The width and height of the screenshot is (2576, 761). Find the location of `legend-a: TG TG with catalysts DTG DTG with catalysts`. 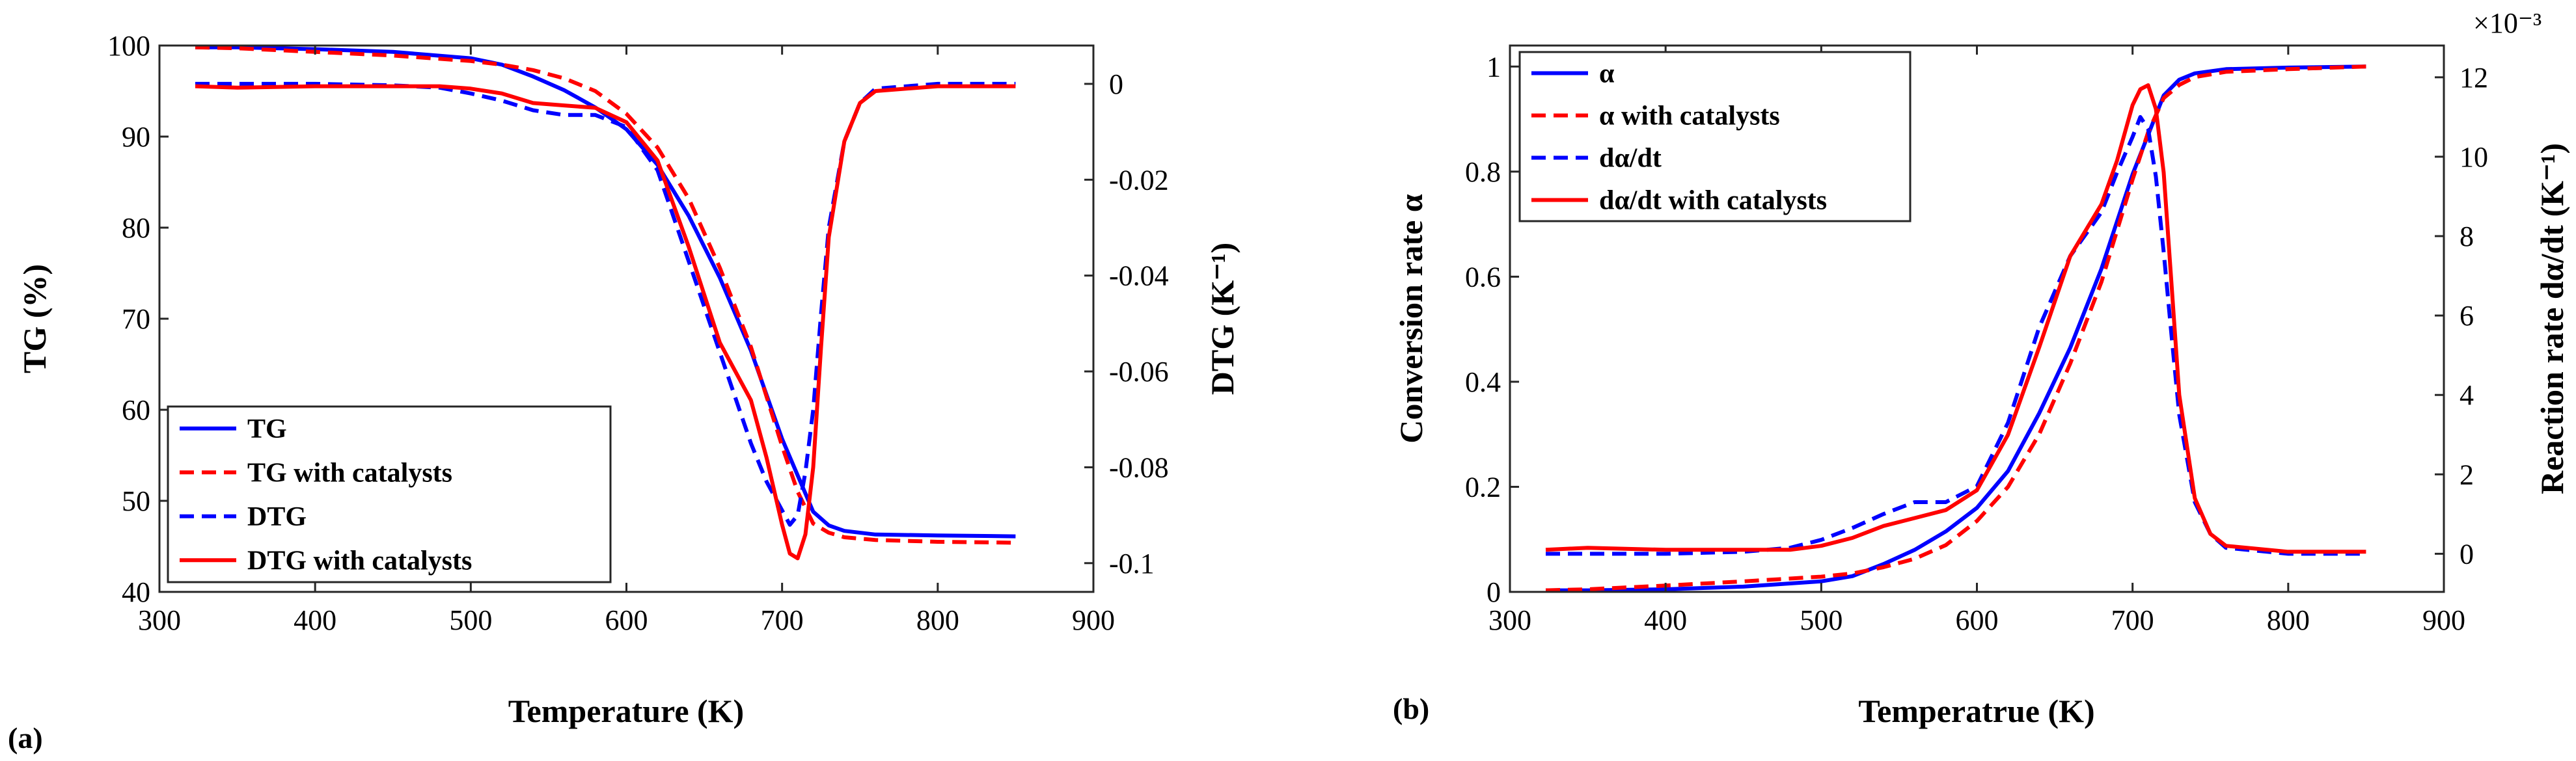

legend-a: TG TG with catalysts DTG DTG with catalysts is located at coordinates (390, 494).